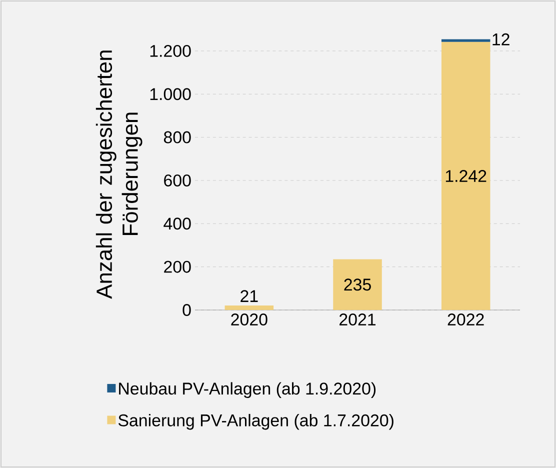 The image size is (556, 468). Describe the element at coordinates (249, 296) in the screenshot. I see `data-label: 21` at that location.